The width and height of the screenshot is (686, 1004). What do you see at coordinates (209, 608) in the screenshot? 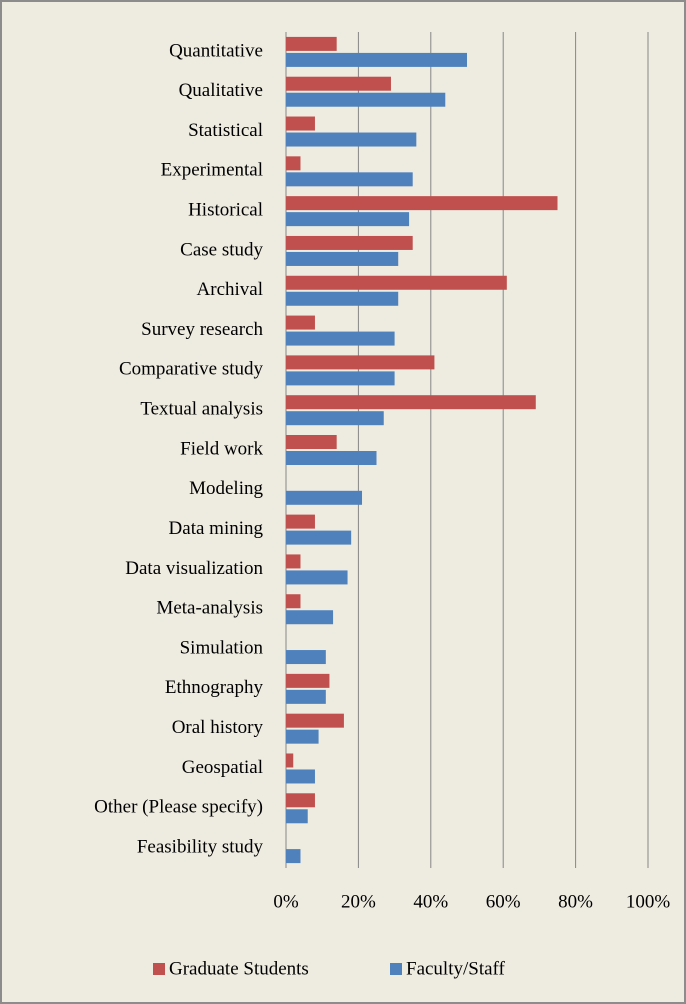
I see `y-tick-label: Meta-analysis` at bounding box center [209, 608].